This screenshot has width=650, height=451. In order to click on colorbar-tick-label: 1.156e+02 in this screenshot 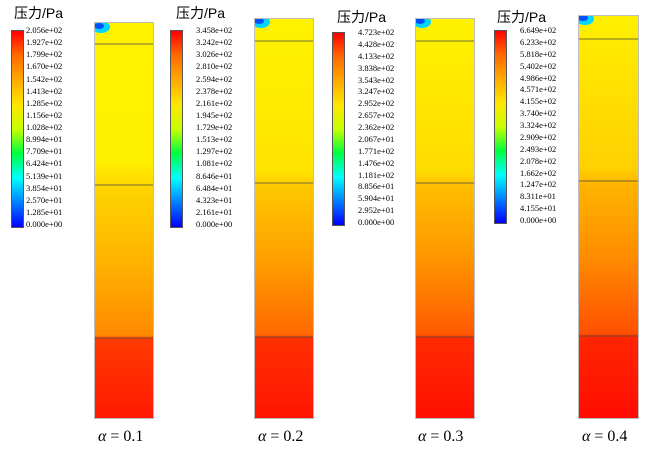, I will do `click(44, 114)`.